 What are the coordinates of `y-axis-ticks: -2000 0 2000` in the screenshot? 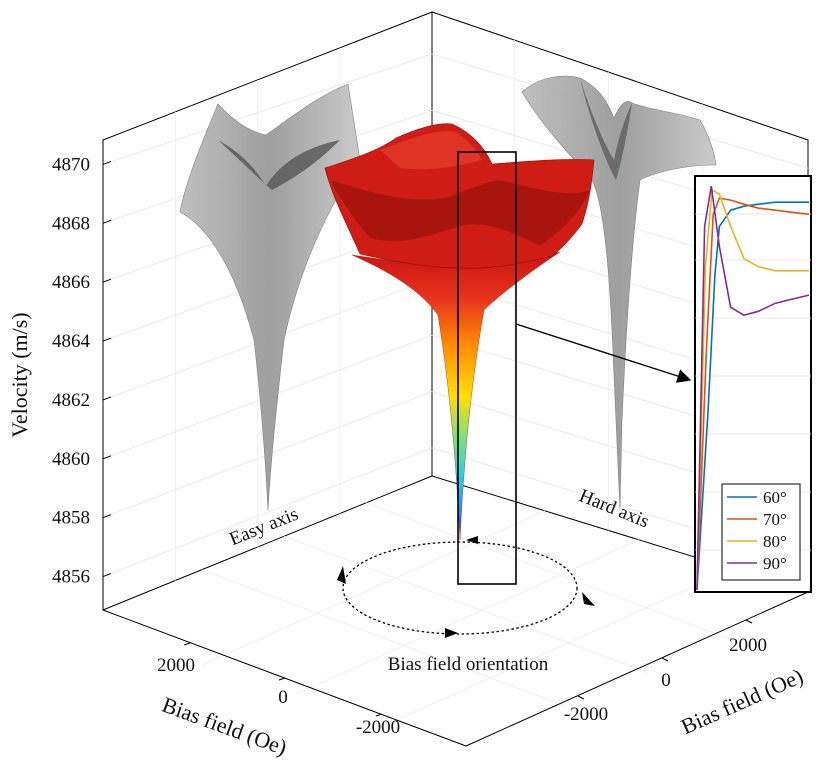 It's located at (665, 672).